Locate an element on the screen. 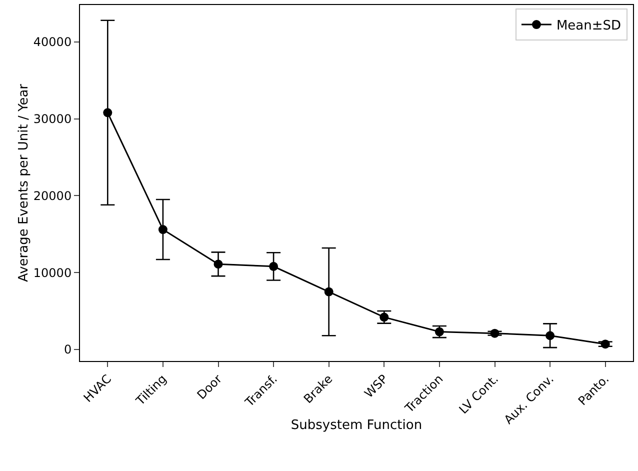 The width and height of the screenshot is (638, 471). y-tick-label: 10000 is located at coordinates (52, 273).